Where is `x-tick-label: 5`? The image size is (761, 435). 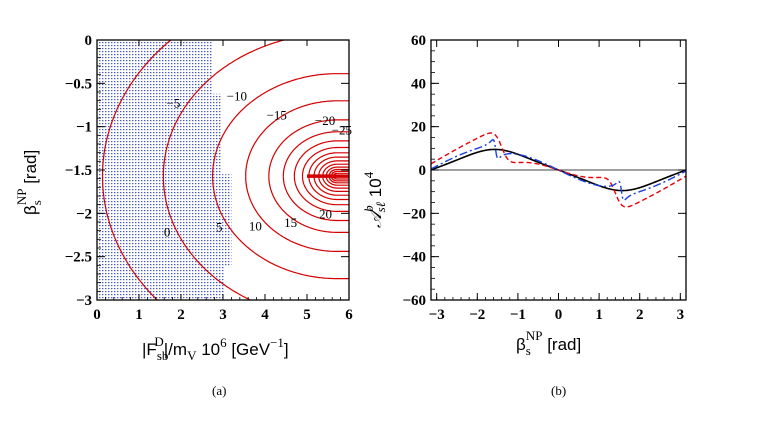
x-tick-label: 5 is located at coordinates (307, 315).